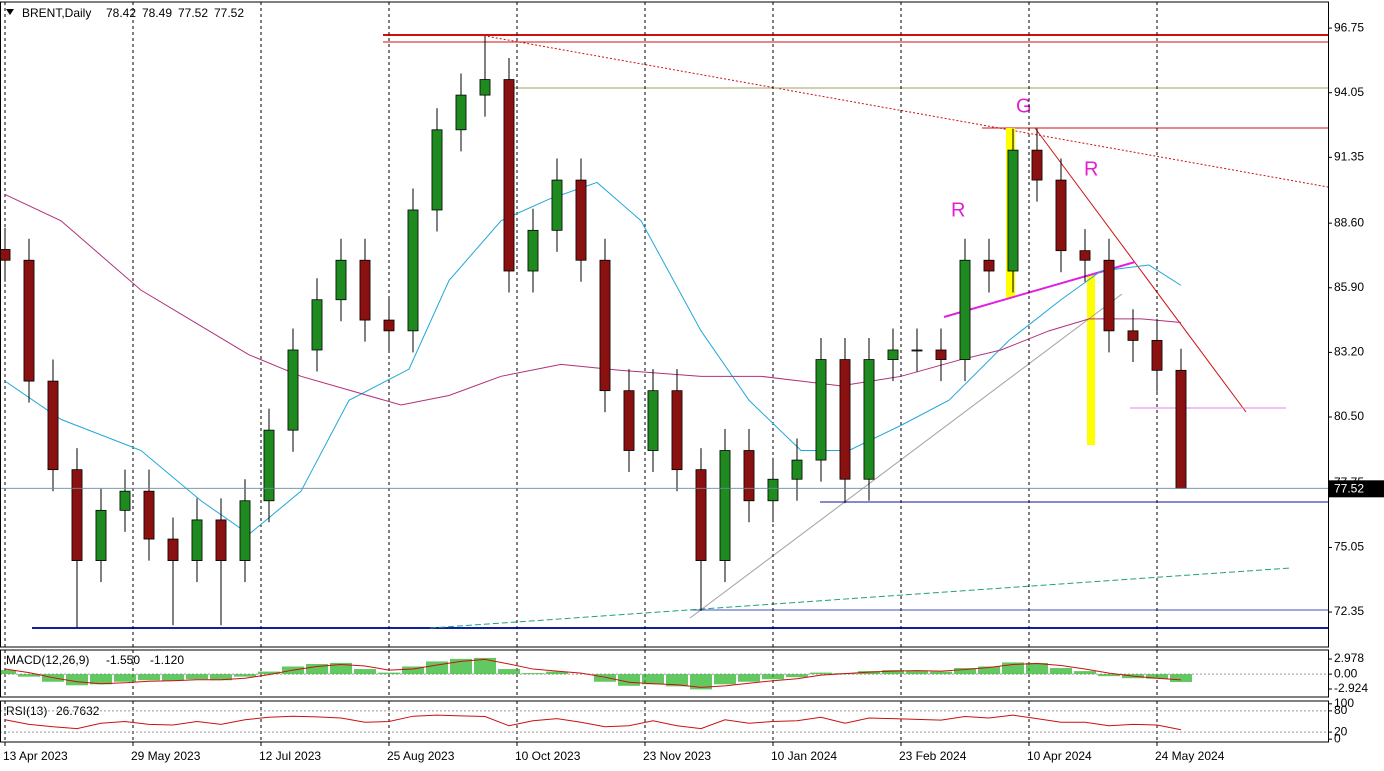  Describe the element at coordinates (1349, 488) in the screenshot. I see `last-price-label: 77.52` at that location.